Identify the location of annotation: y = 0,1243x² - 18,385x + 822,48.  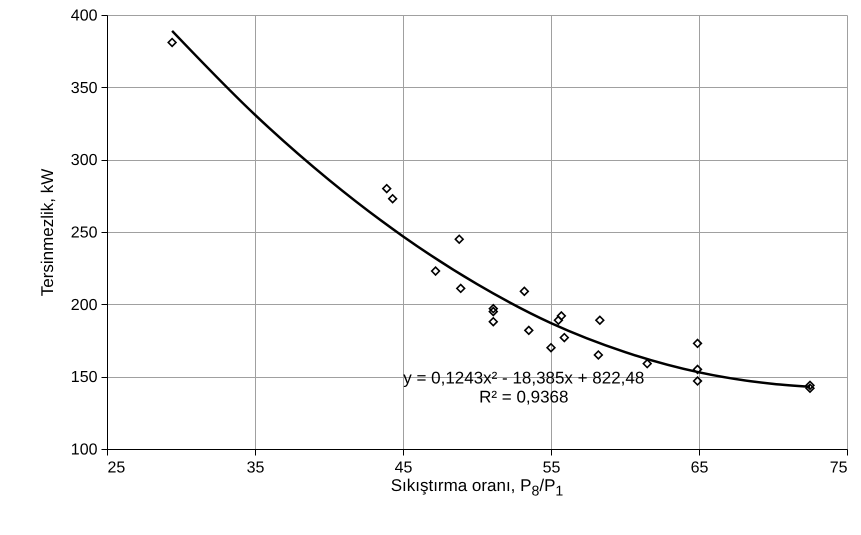
(523, 378).